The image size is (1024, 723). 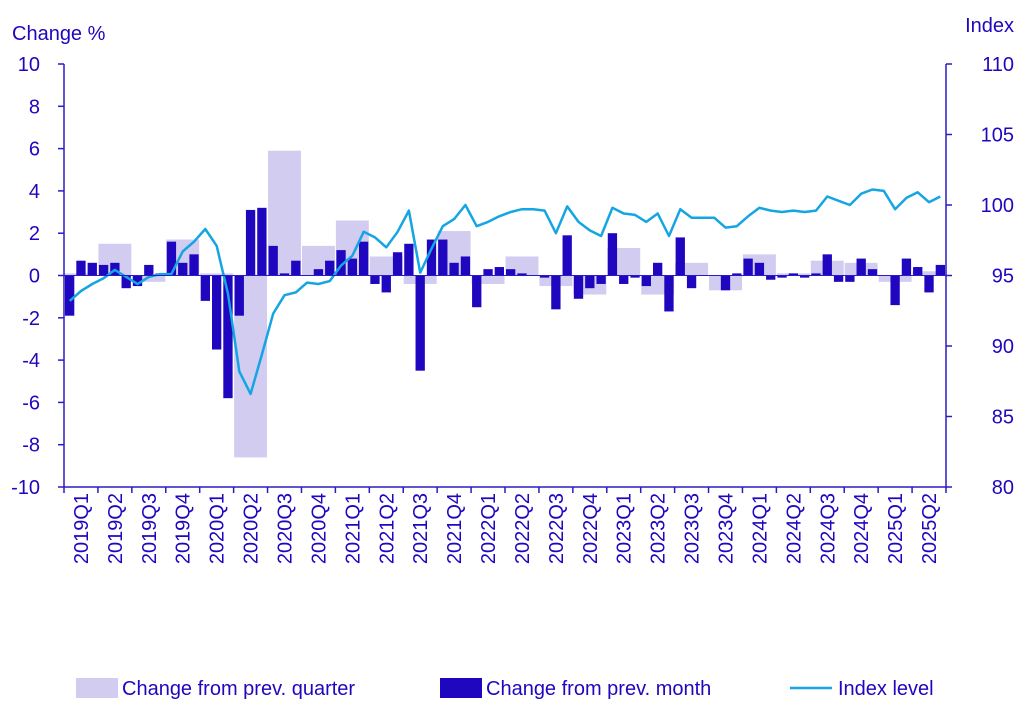 I want to click on left-tick-label: 4, so click(x=34, y=192).